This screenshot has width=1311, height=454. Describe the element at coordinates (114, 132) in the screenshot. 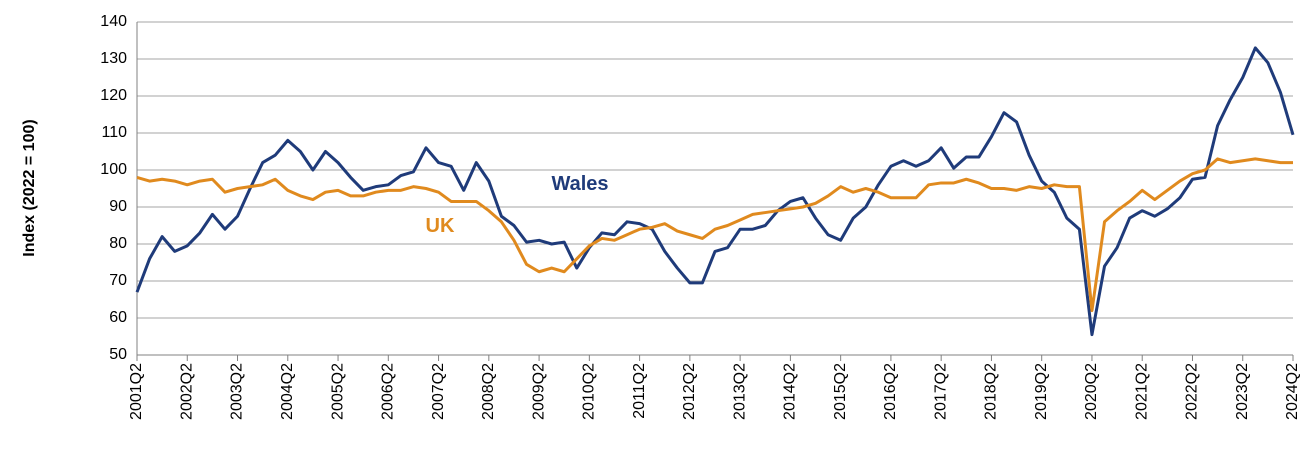

I see `y-tick-label: 110` at that location.